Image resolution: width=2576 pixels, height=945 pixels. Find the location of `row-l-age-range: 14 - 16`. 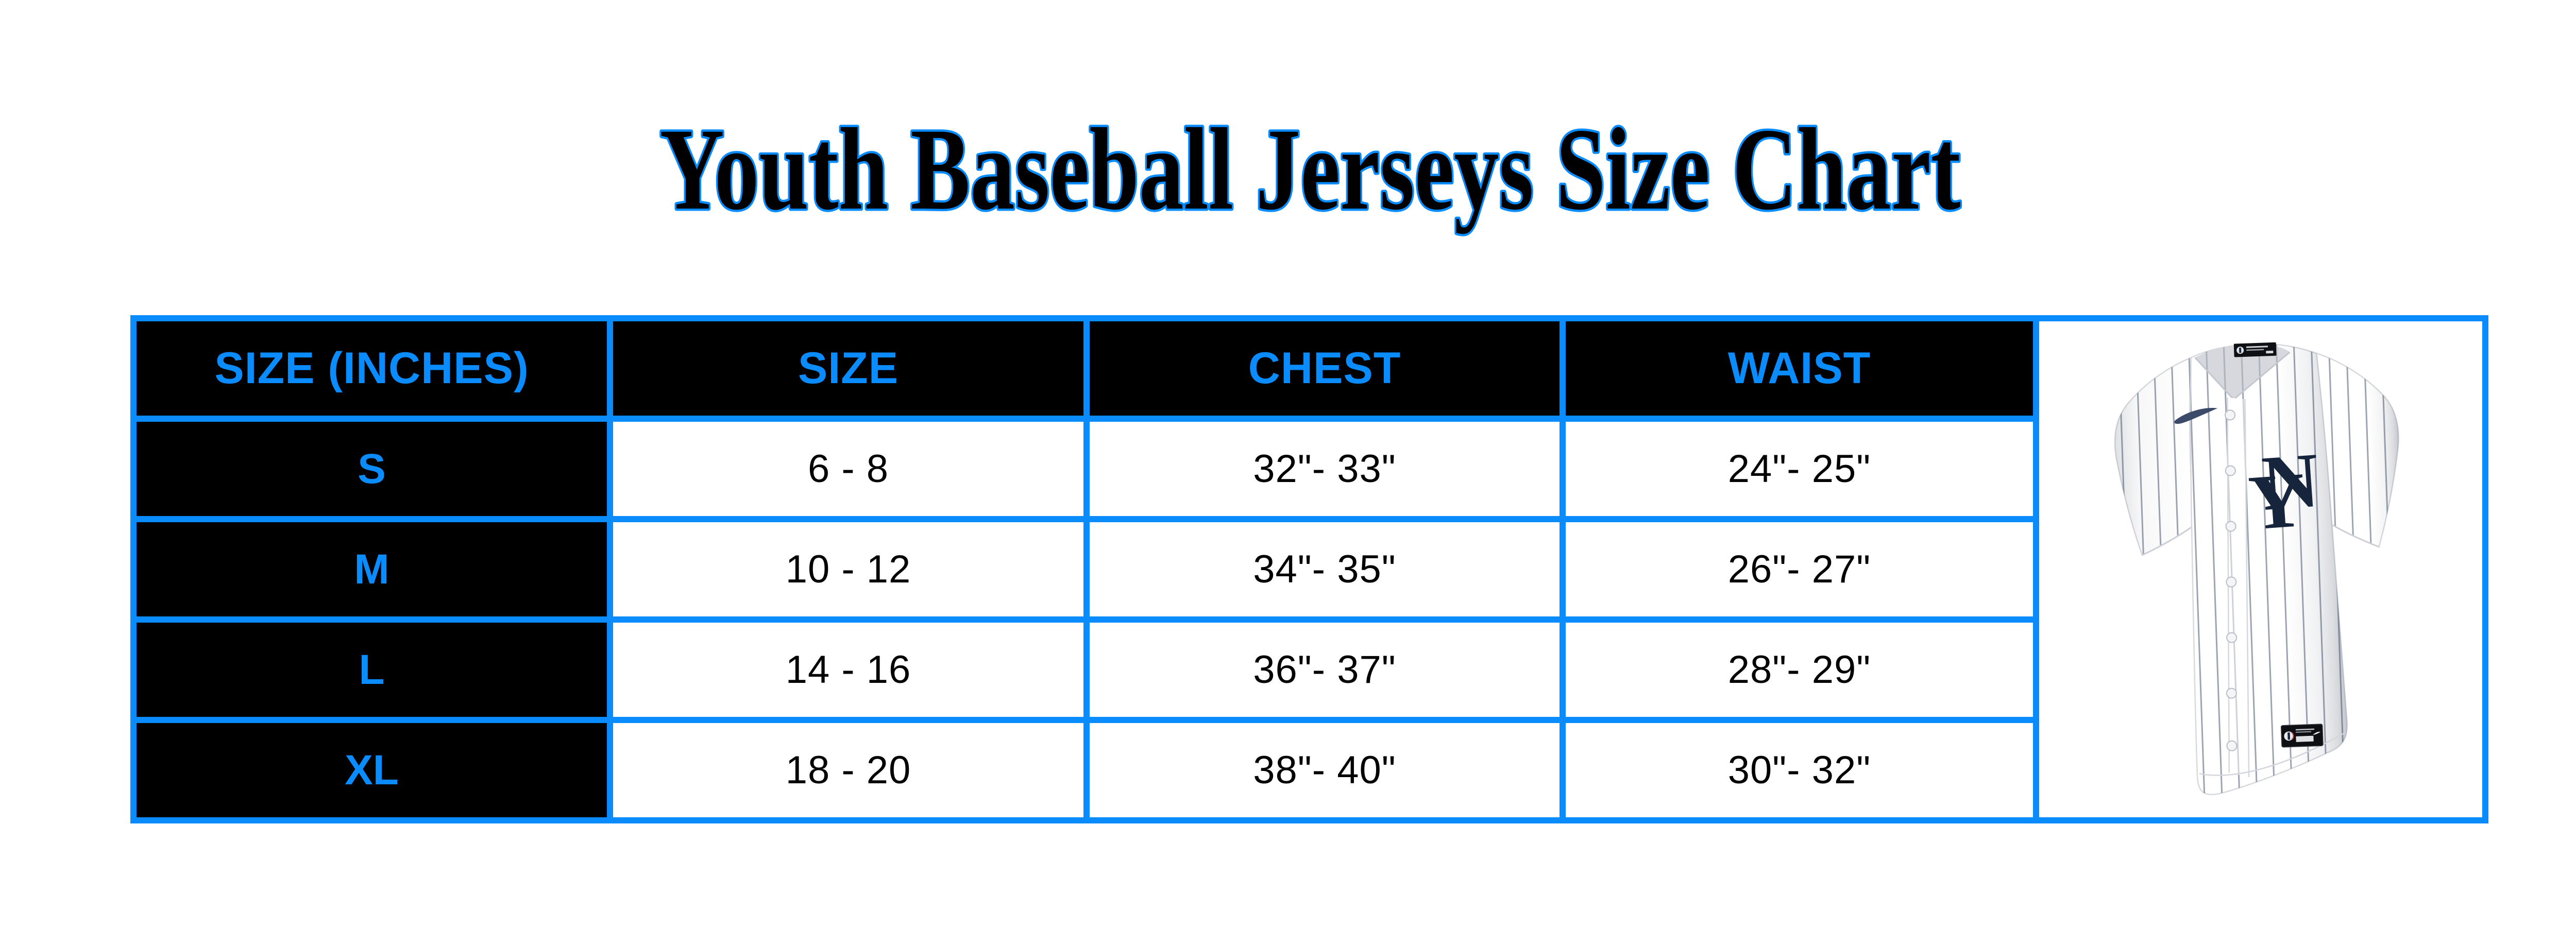

row-l-age-range: 14 - 16 is located at coordinates (848, 670).